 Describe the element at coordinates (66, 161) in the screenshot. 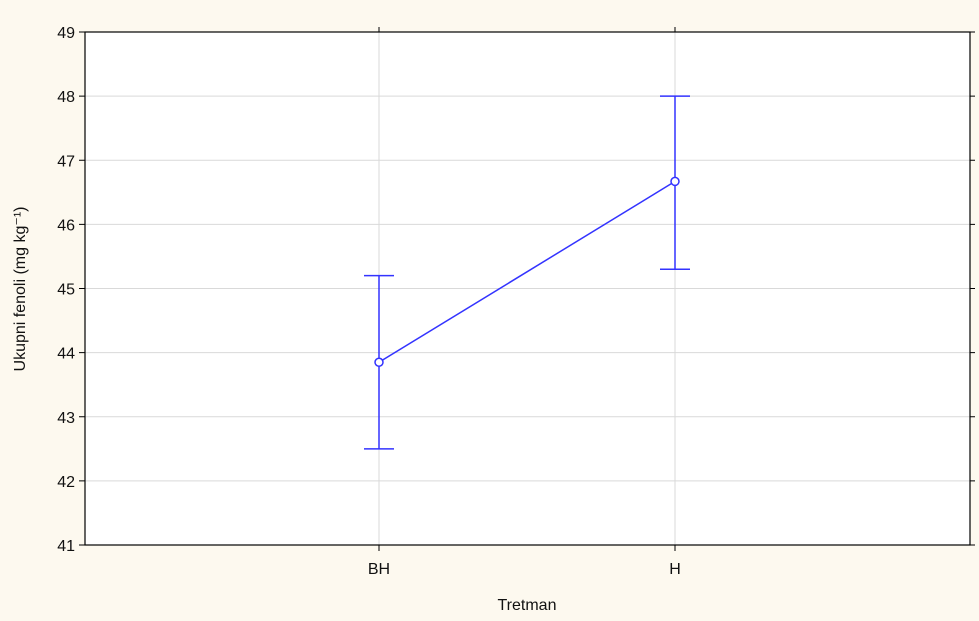

I see `y-tick-label: 47` at that location.